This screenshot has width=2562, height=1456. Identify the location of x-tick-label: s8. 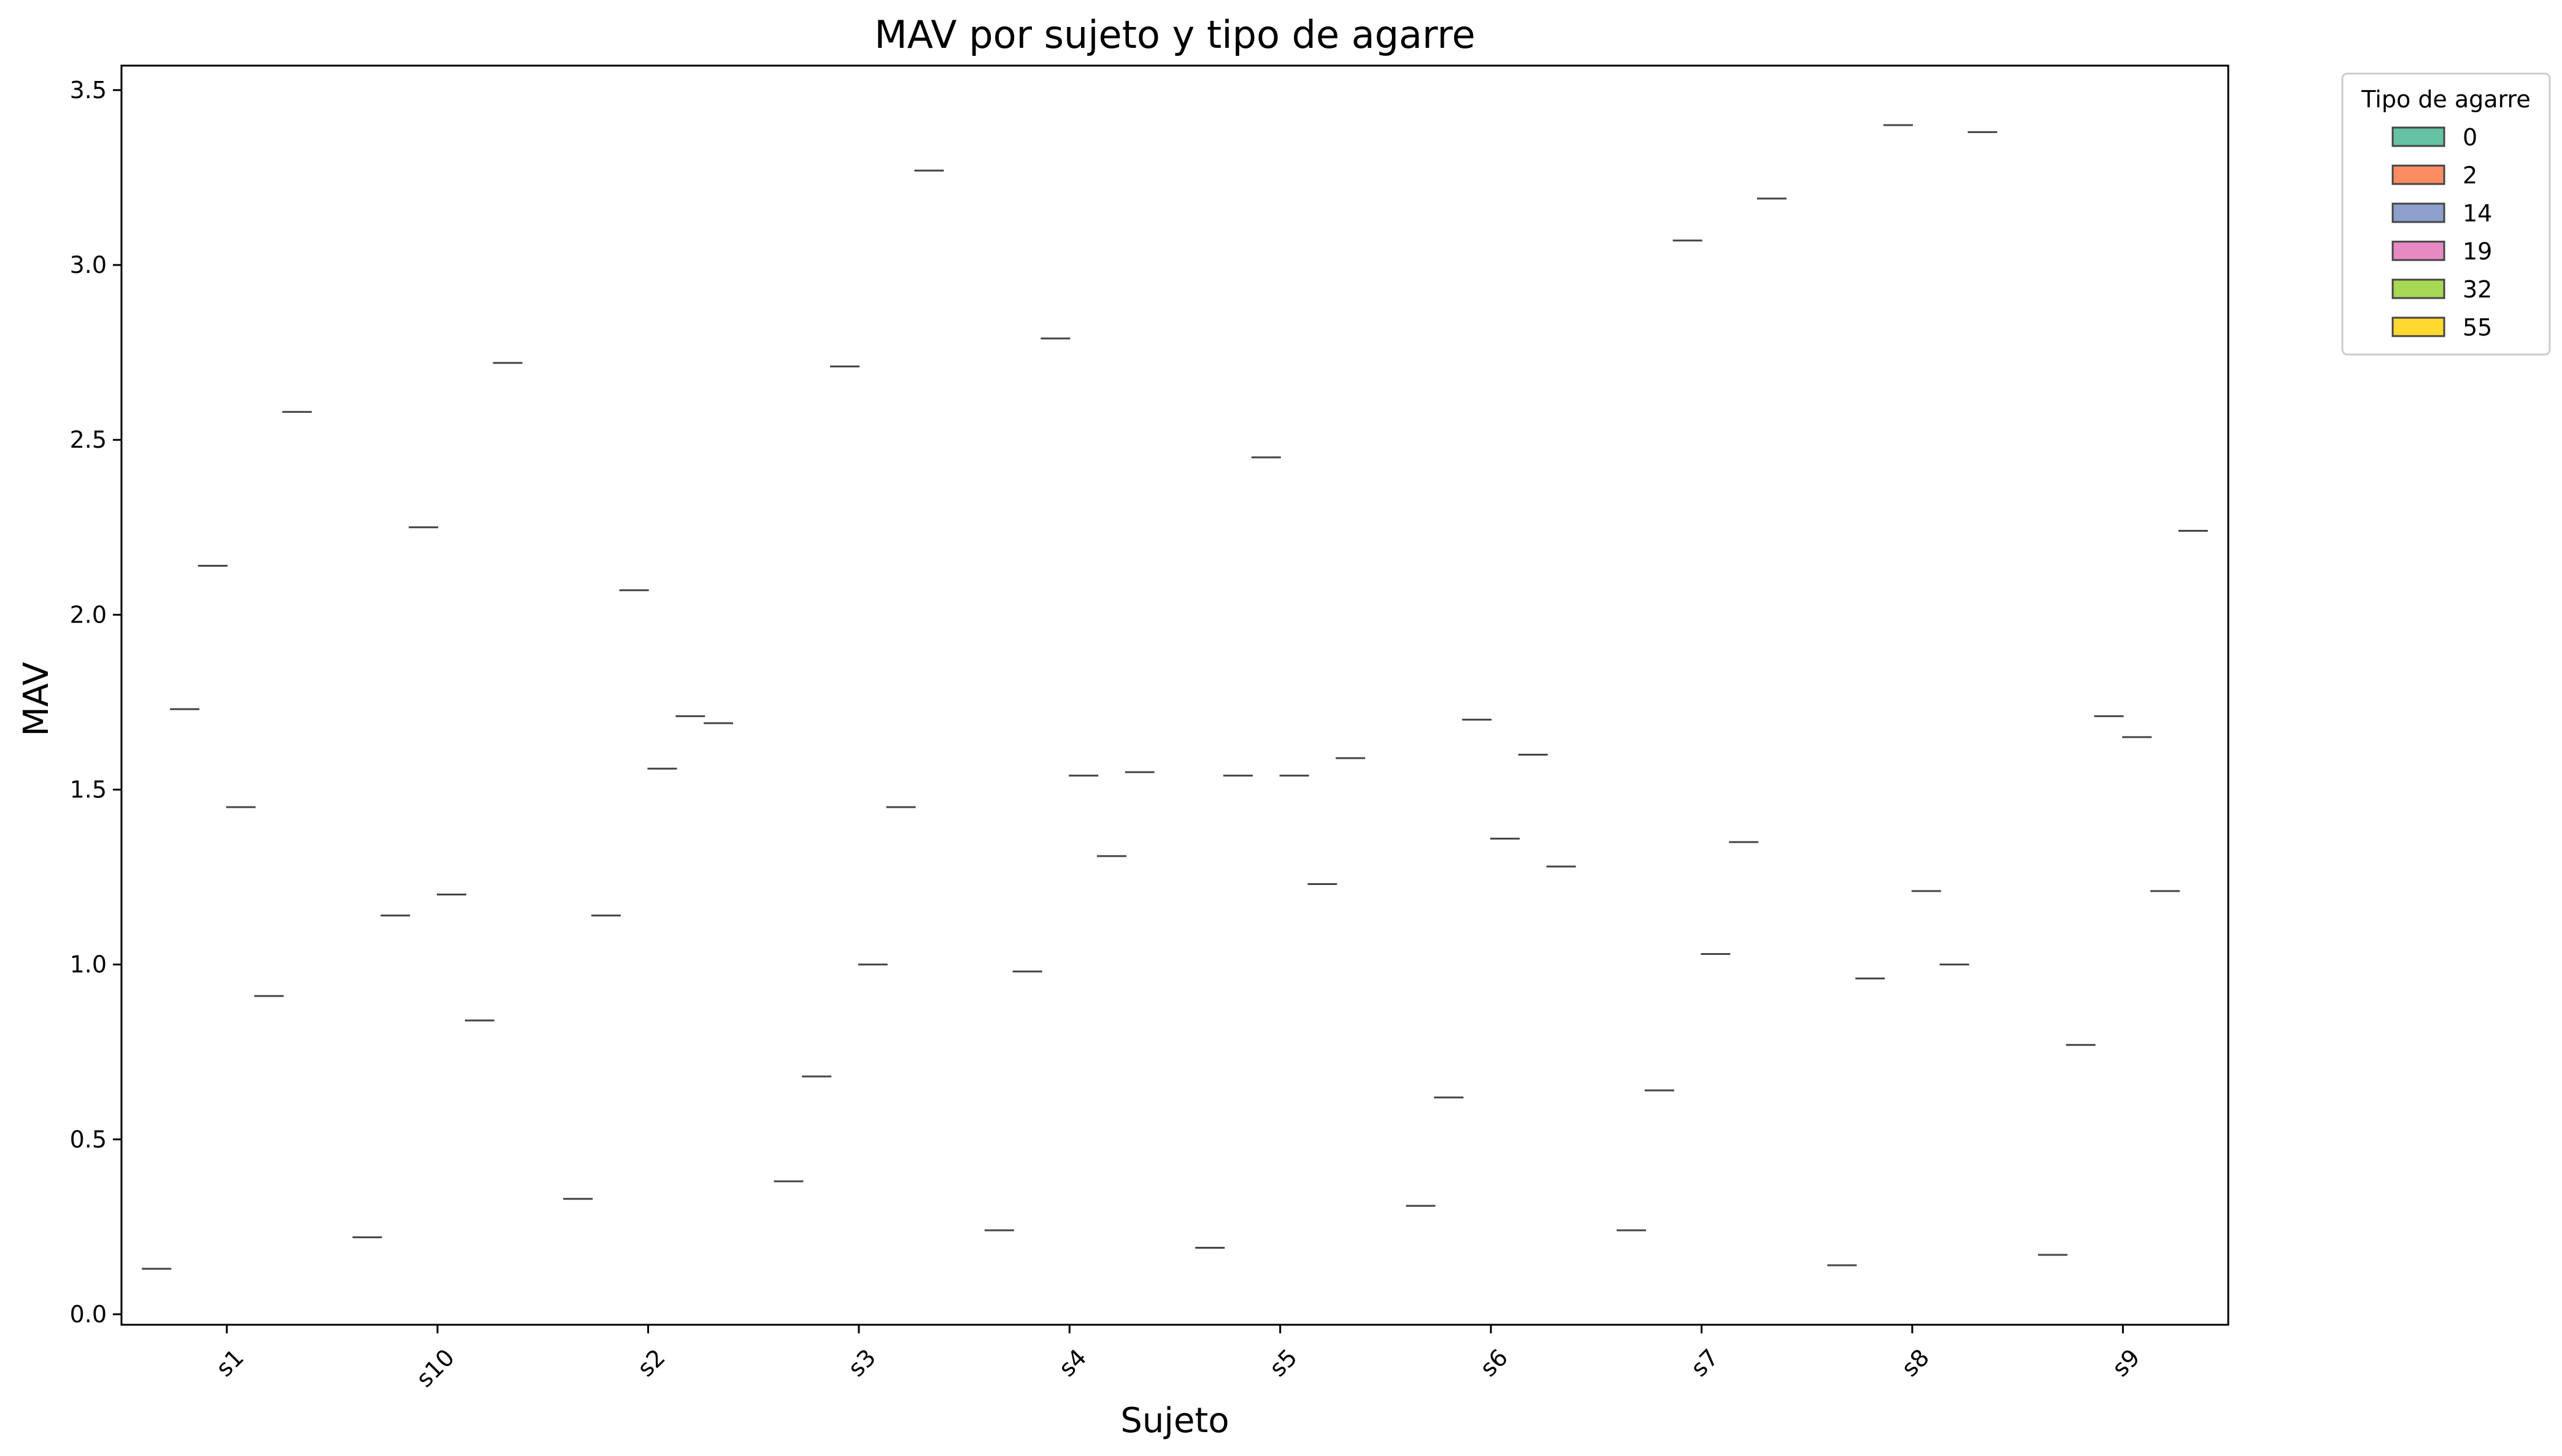
(1915, 1363).